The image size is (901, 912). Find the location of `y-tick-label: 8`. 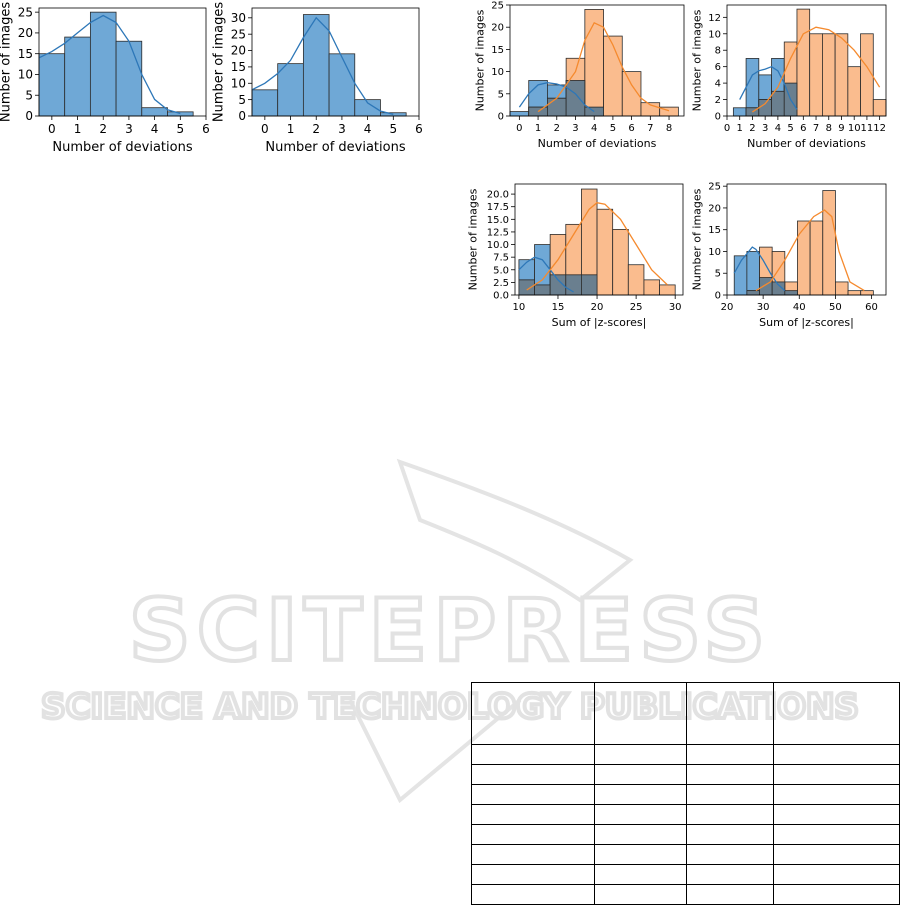

y-tick-label: 8 is located at coordinates (718, 51).